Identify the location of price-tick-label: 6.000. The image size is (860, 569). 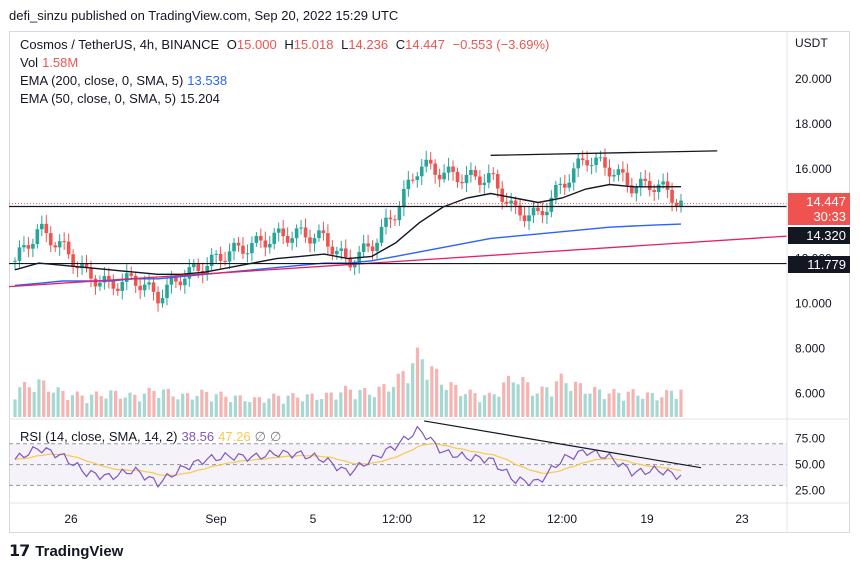
(810, 393).